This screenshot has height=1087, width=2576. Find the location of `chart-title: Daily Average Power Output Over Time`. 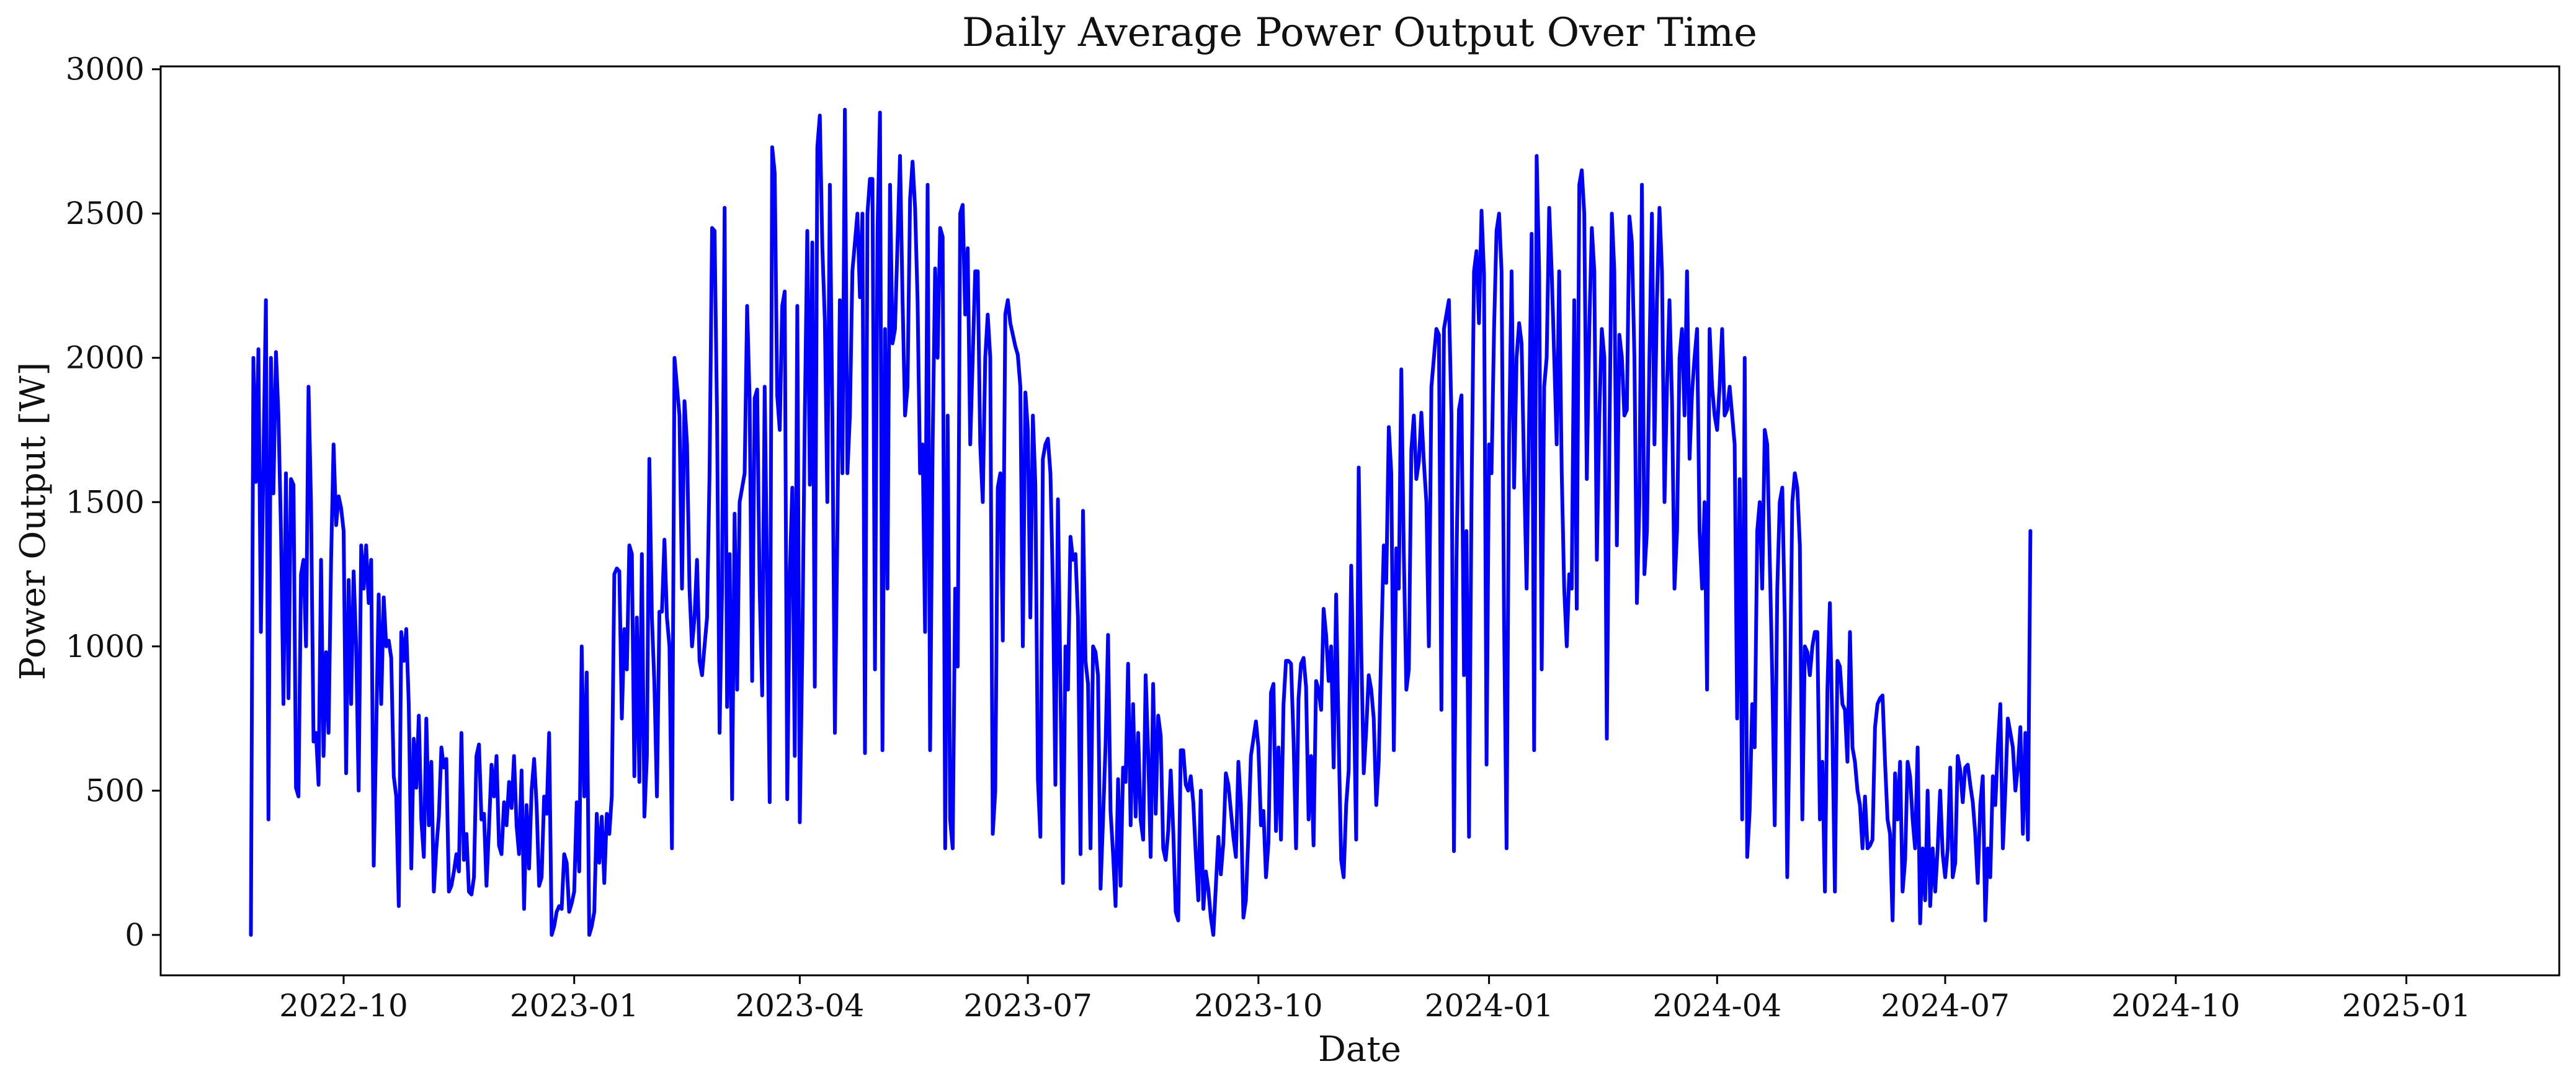

chart-title: Daily Average Power Output Over Time is located at coordinates (1360, 33).